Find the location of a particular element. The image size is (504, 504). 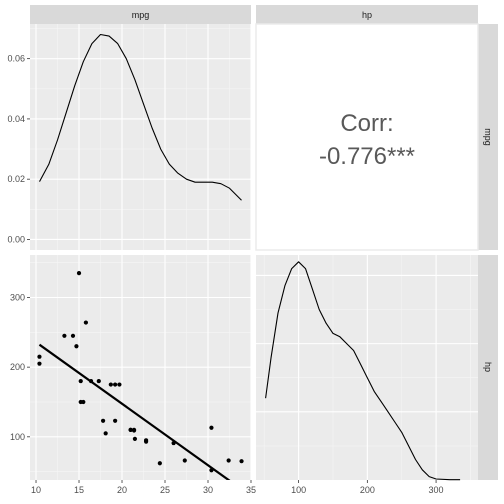

row-strip-mpg-bg is located at coordinates (488, 137).